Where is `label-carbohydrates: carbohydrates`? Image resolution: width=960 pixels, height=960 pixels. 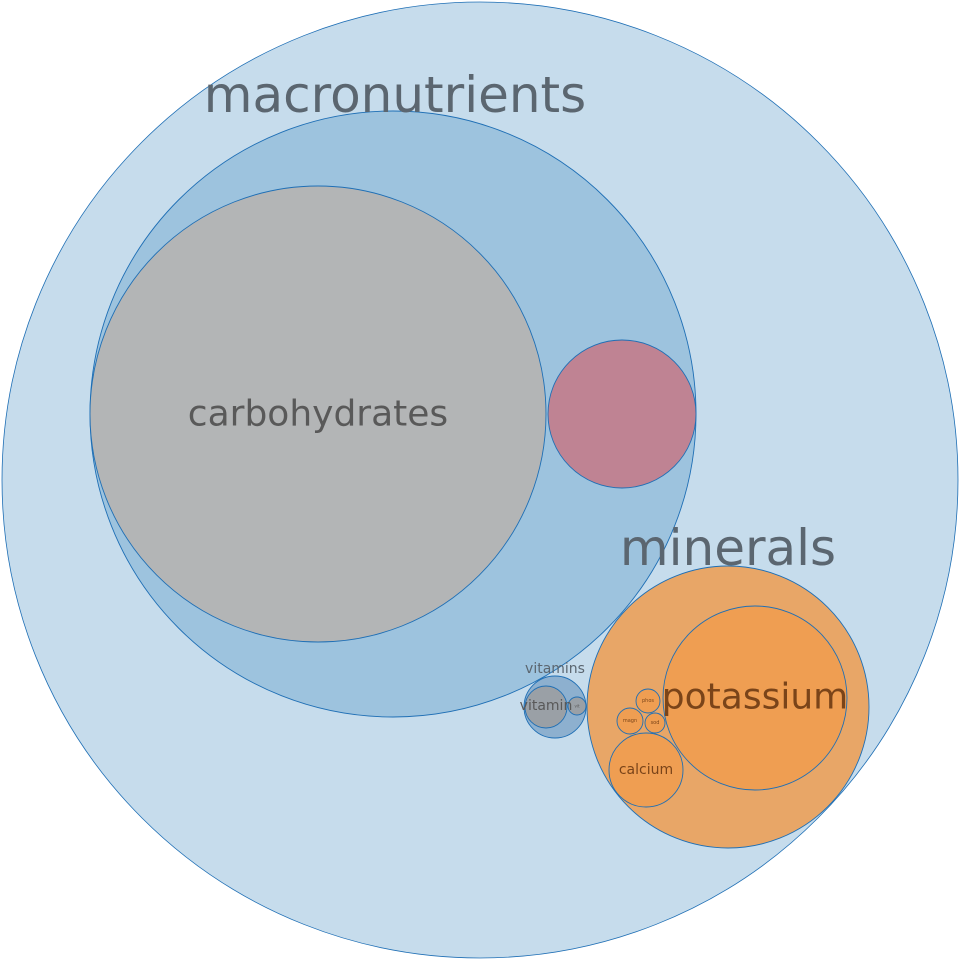
label-carbohydrates: carbohydrates is located at coordinates (318, 414).